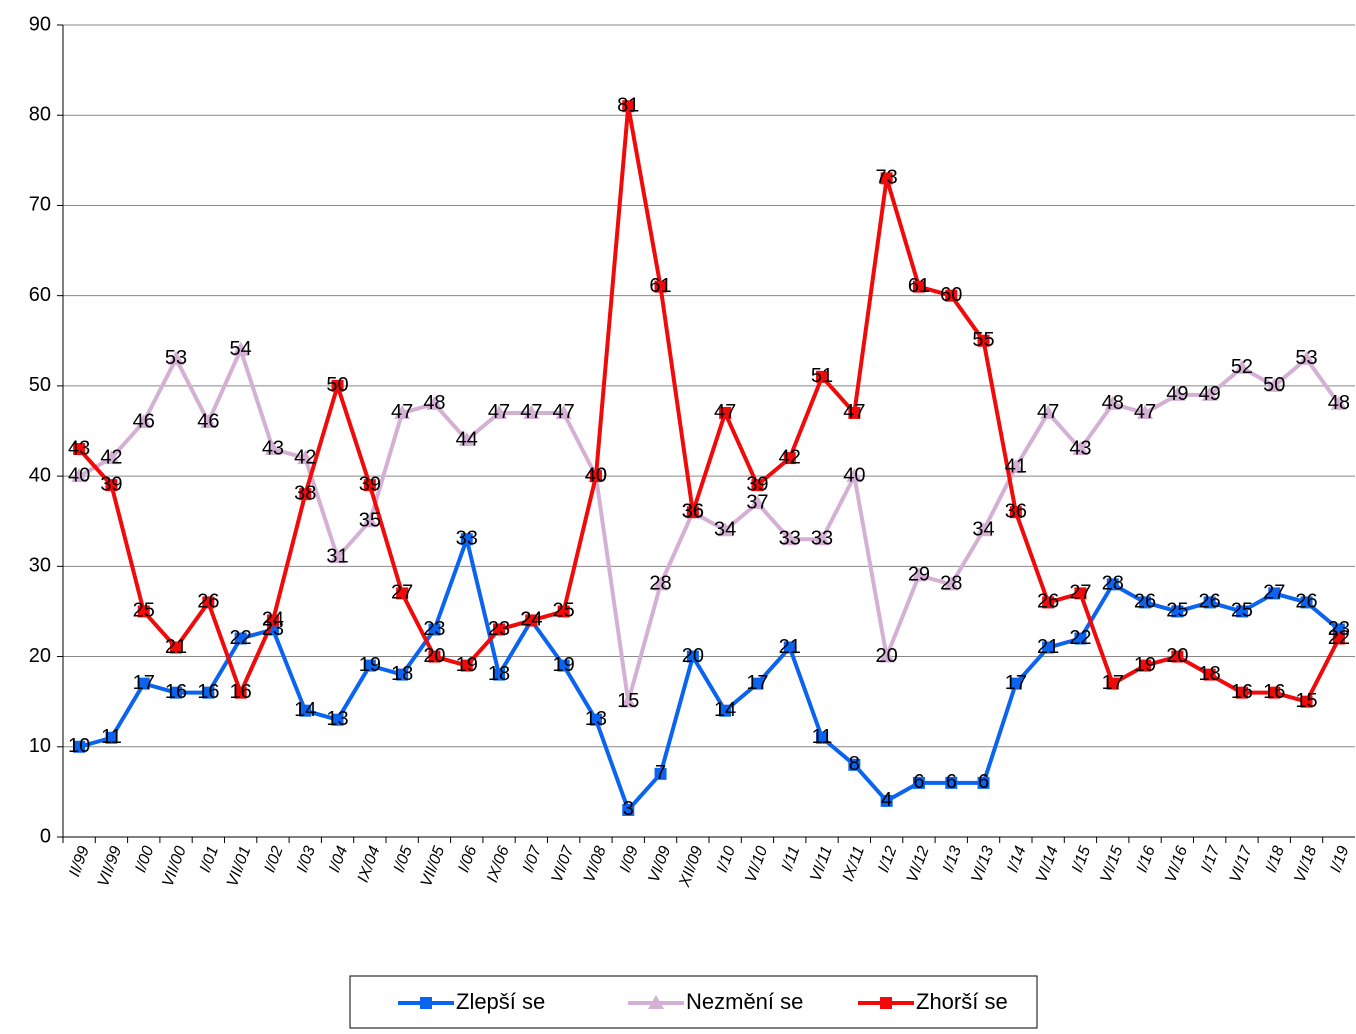 The image size is (1356, 1034). I want to click on data-label: 55, so click(983, 340).